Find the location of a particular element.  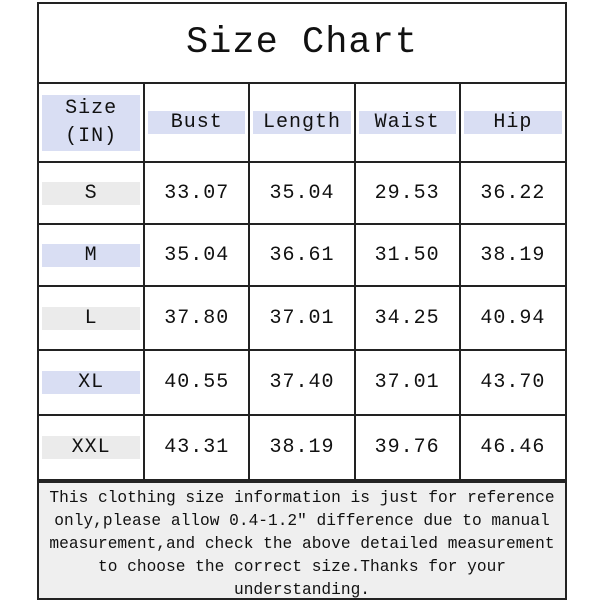

hip-cell: 46.46 is located at coordinates (511, 447).